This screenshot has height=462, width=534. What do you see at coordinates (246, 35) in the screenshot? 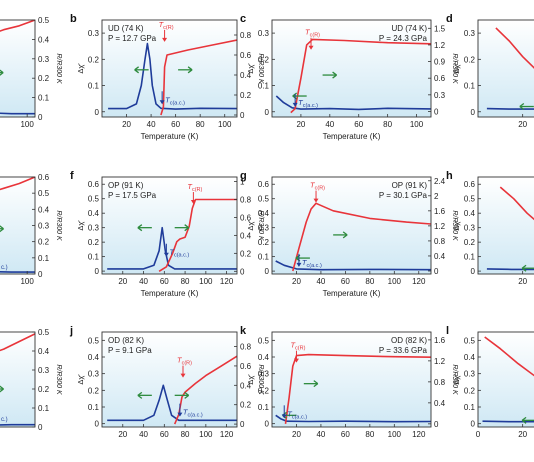
I see `ytick-right-label: 0.8` at bounding box center [246, 35].